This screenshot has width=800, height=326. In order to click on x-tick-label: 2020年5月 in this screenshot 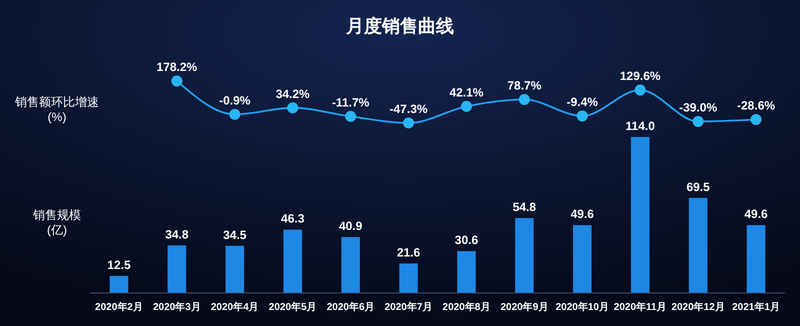, I will do `click(292, 307)`.